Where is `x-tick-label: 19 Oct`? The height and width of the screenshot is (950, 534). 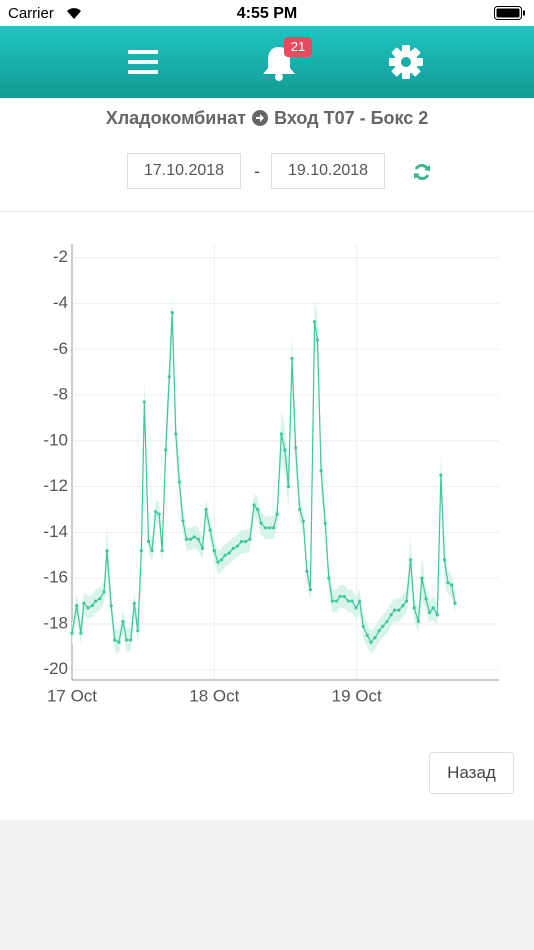
x-tick-label: 19 Oct is located at coordinates (357, 695).